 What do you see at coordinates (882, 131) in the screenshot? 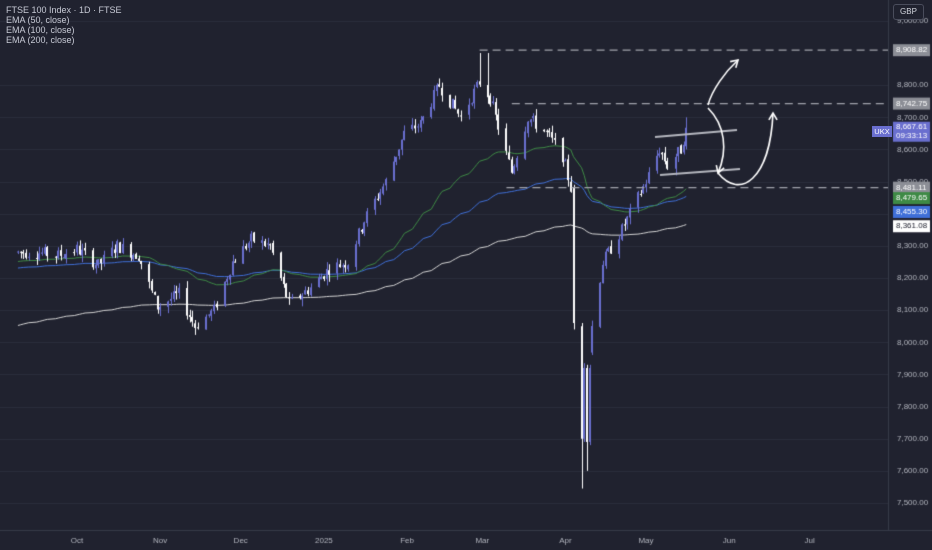
I see `ticker-badge: UKX` at bounding box center [882, 131].